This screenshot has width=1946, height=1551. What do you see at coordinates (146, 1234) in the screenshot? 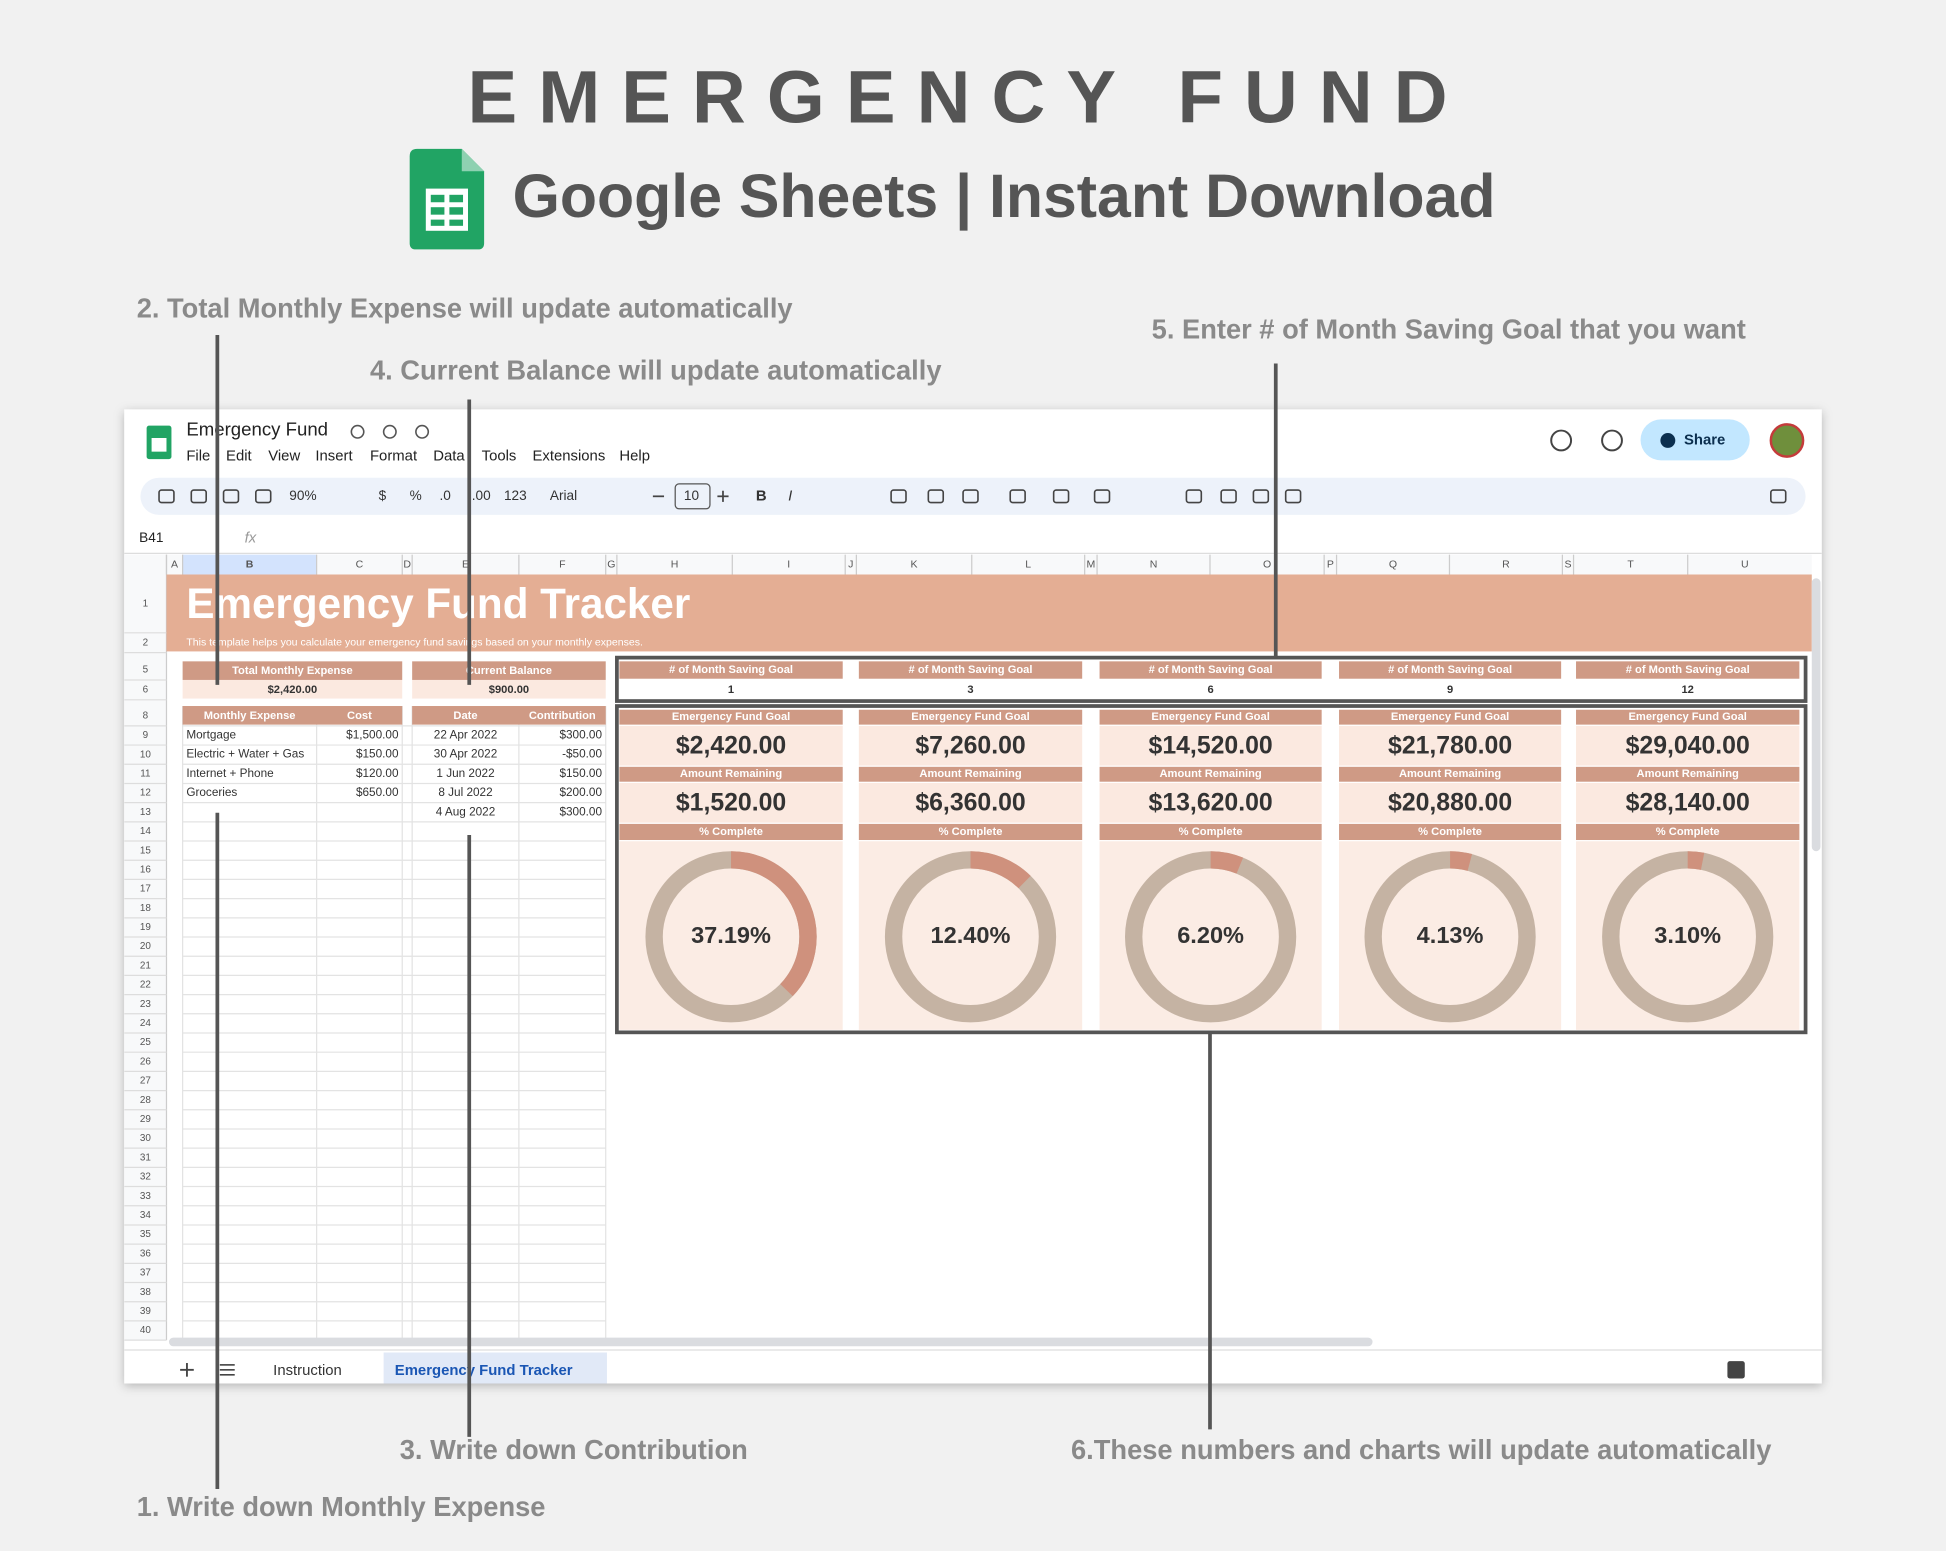
I see `row-header: 35` at bounding box center [146, 1234].